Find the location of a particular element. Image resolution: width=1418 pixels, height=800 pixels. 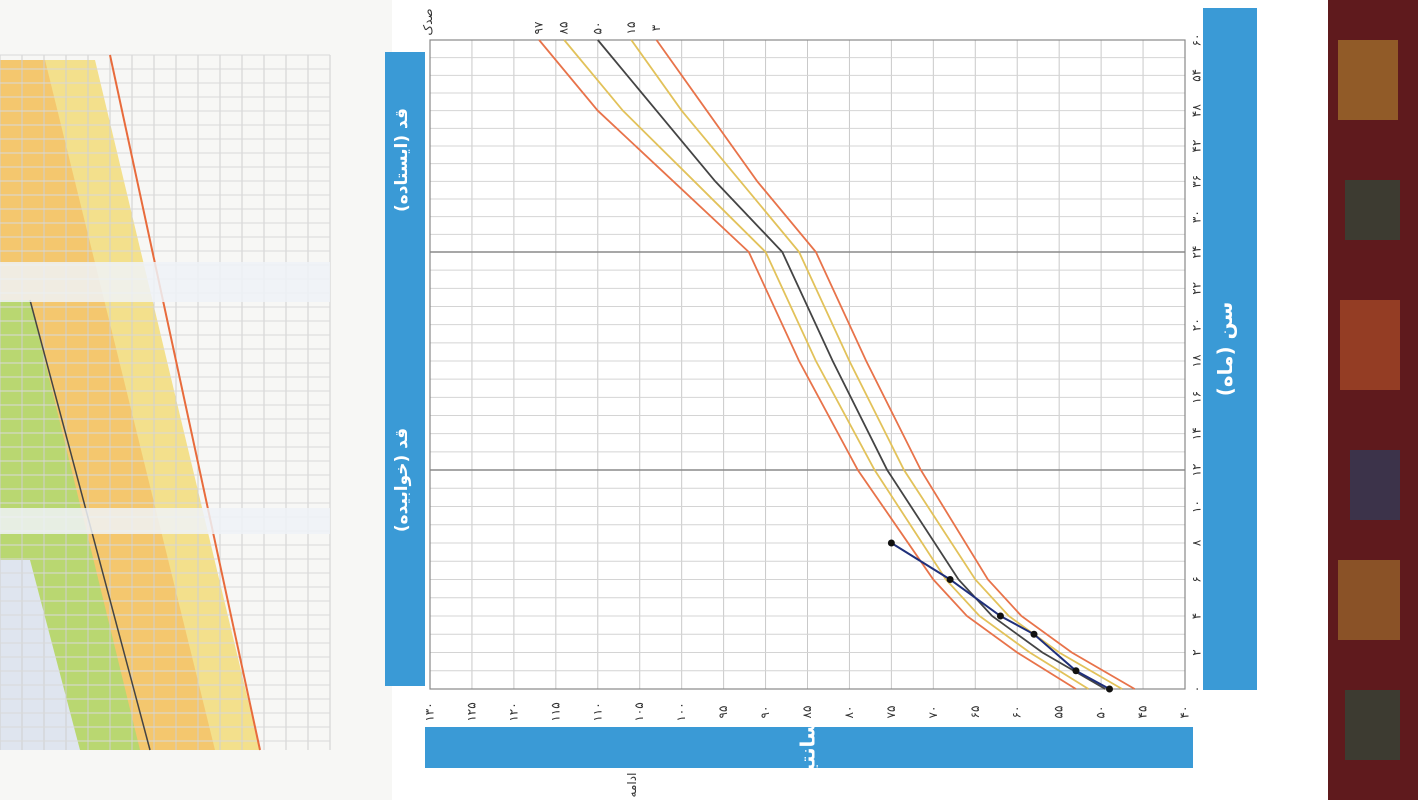

x-tick-label: ۴۸ is located at coordinates (1197, 110).